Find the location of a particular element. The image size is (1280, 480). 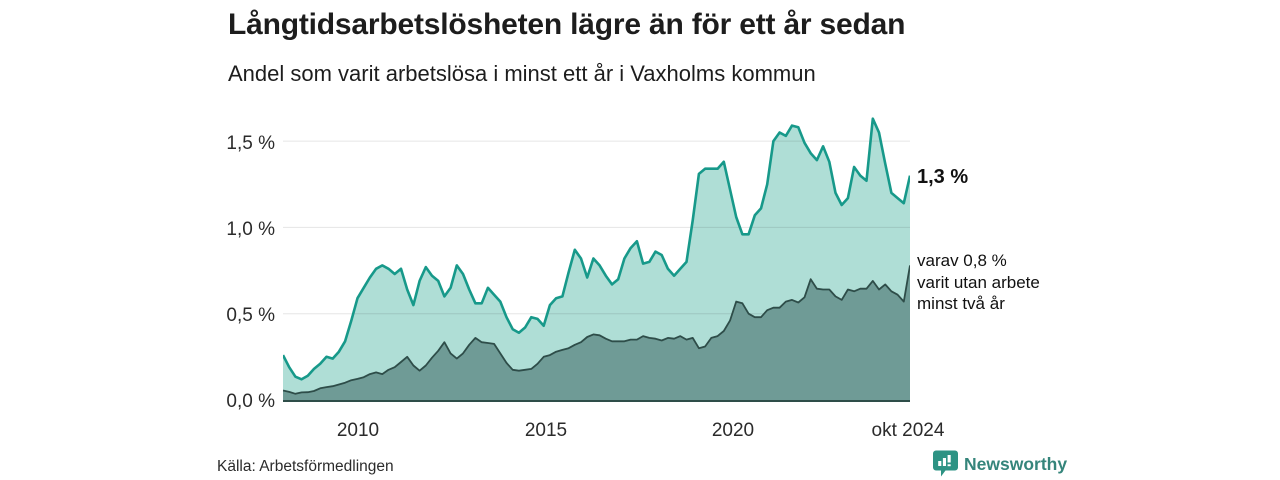

x-tick-2010: 2010 is located at coordinates (358, 430).